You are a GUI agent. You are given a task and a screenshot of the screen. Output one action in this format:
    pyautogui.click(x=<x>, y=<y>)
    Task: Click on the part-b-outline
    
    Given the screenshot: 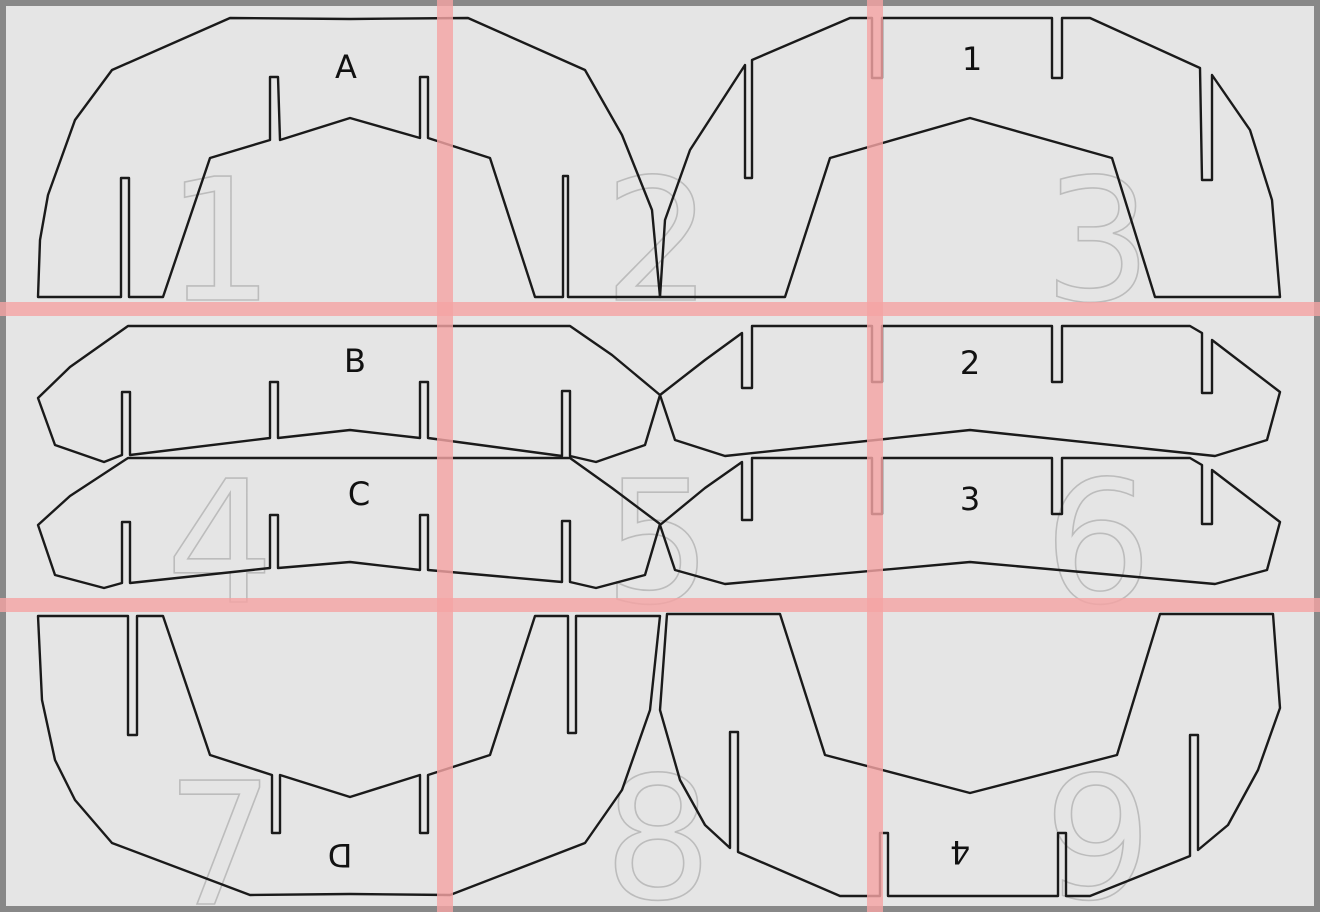 What is the action you would take?
    pyautogui.click(x=349, y=394)
    